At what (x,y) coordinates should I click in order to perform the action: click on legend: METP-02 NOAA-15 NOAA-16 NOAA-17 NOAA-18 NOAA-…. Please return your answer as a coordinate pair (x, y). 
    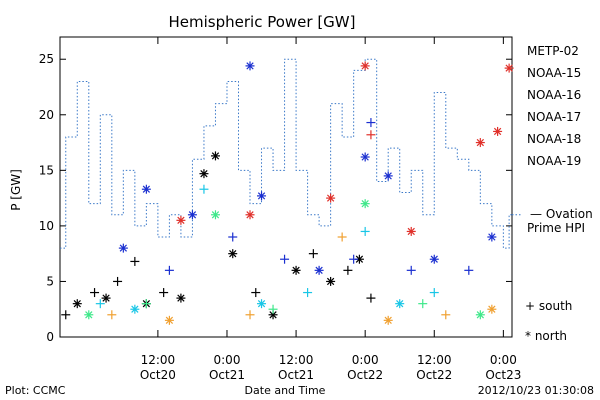
    Looking at the image, I should click on (552, 193).